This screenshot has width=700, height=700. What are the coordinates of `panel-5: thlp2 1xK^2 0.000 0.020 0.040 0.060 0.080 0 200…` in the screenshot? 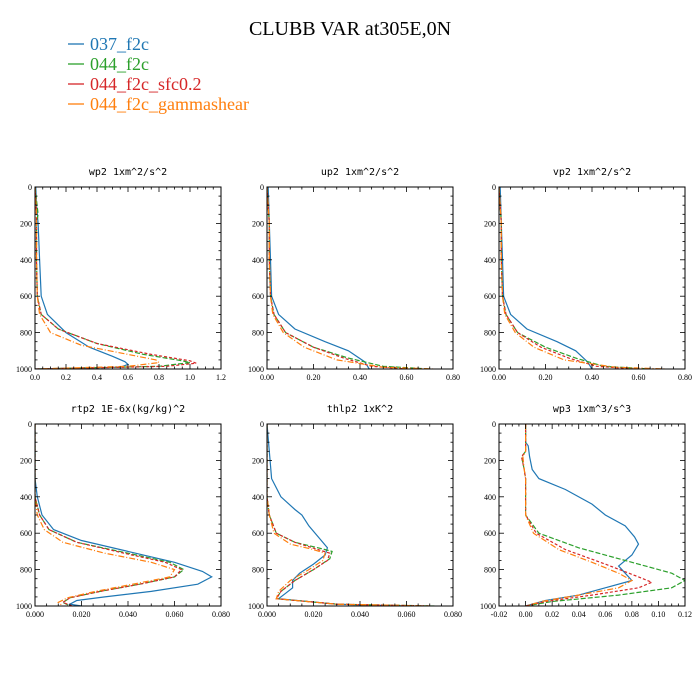 It's located at (355, 511).